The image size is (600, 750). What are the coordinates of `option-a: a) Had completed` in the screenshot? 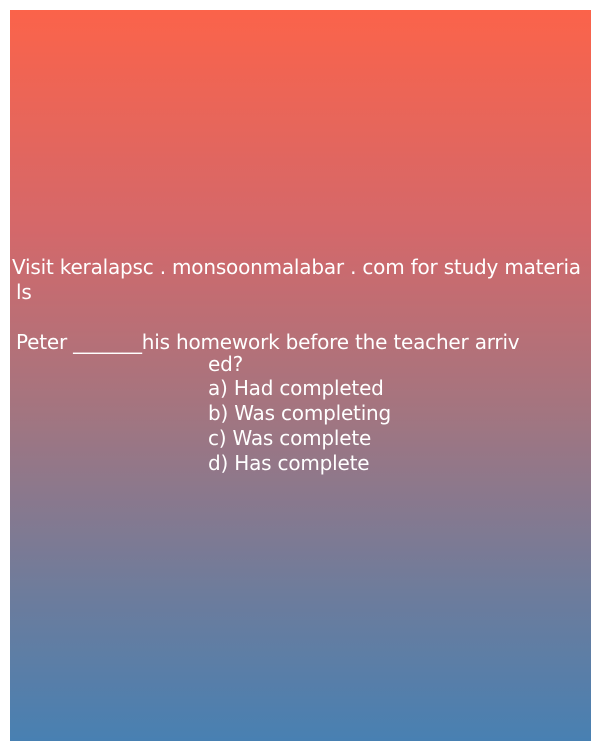 It's located at (296, 388).